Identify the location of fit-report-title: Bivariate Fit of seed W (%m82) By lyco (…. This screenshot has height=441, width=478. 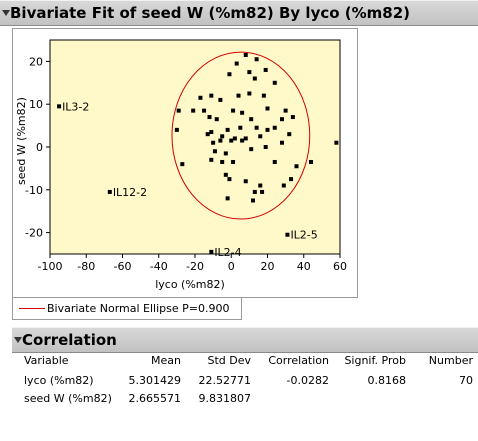
(210, 13).